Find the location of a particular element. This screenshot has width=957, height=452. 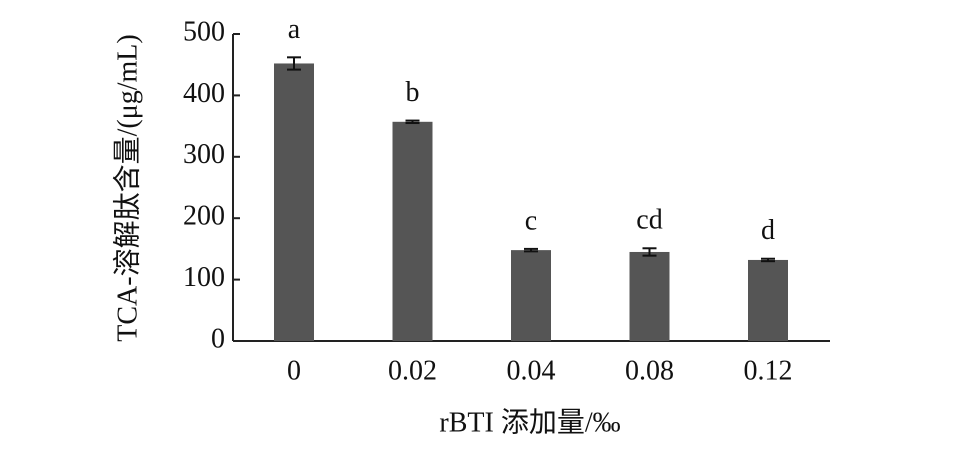

x-tick-label: 0.08 is located at coordinates (649, 370).